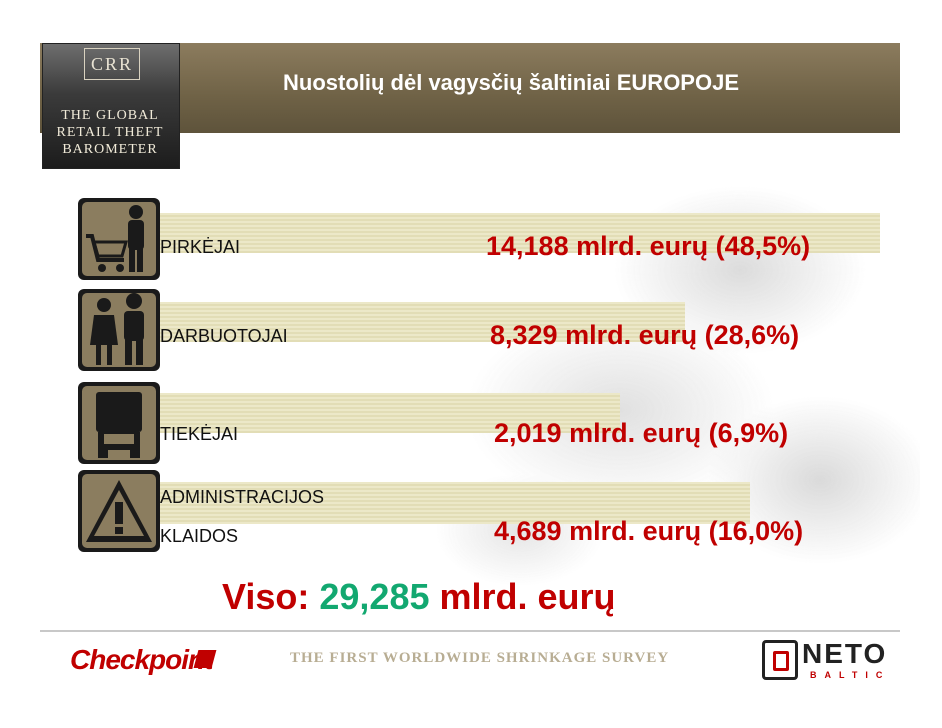 The image size is (942, 728). Describe the element at coordinates (112, 64) in the screenshot. I see `crr-logo-mark: CRR` at that location.